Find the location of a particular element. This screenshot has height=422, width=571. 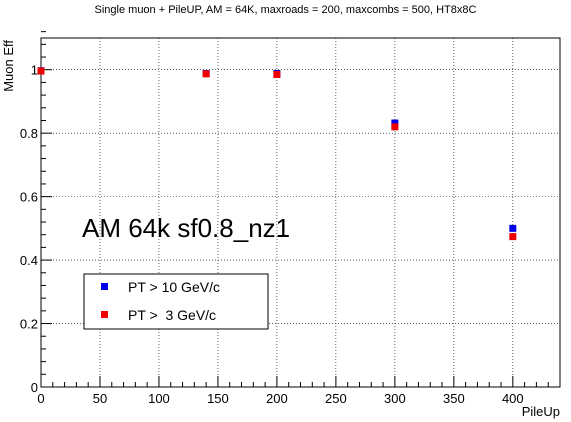

x-tick-label: 350 is located at coordinates (454, 398).